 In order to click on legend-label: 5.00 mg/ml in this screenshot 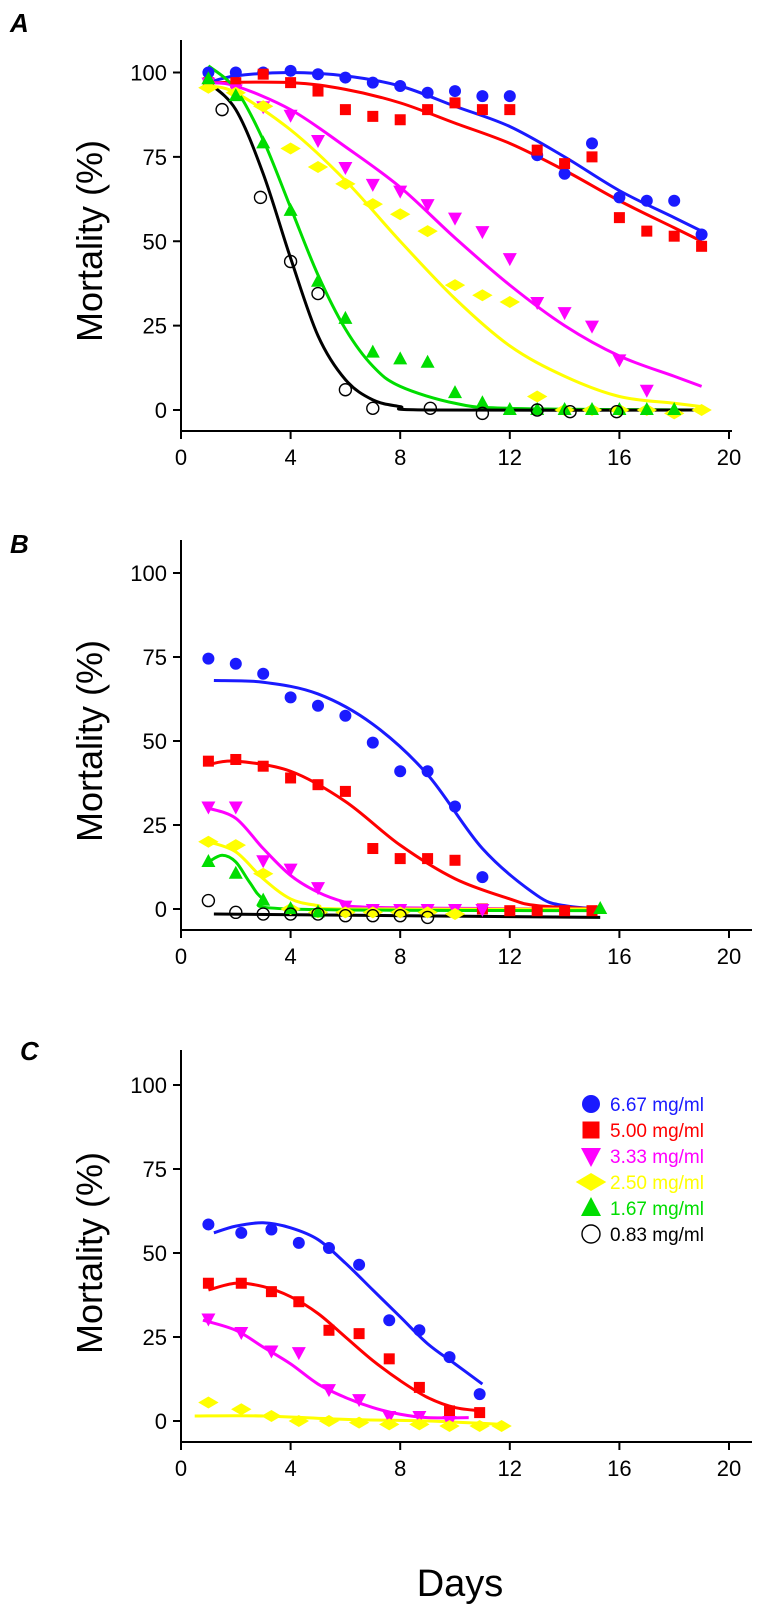, I will do `click(657, 1131)`.